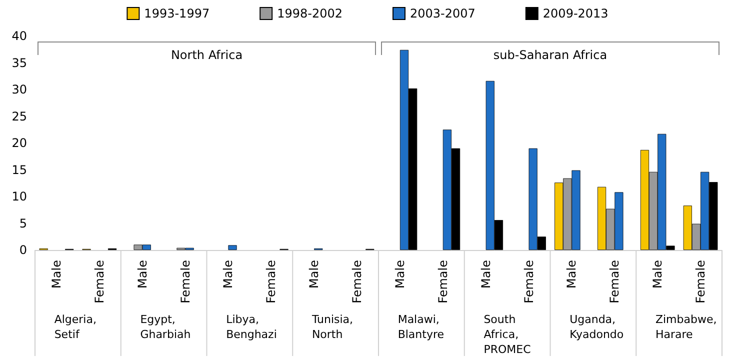 This screenshot has width=735, height=362. Describe the element at coordinates (19, 116) in the screenshot. I see `y-tick-label: 25` at that location.